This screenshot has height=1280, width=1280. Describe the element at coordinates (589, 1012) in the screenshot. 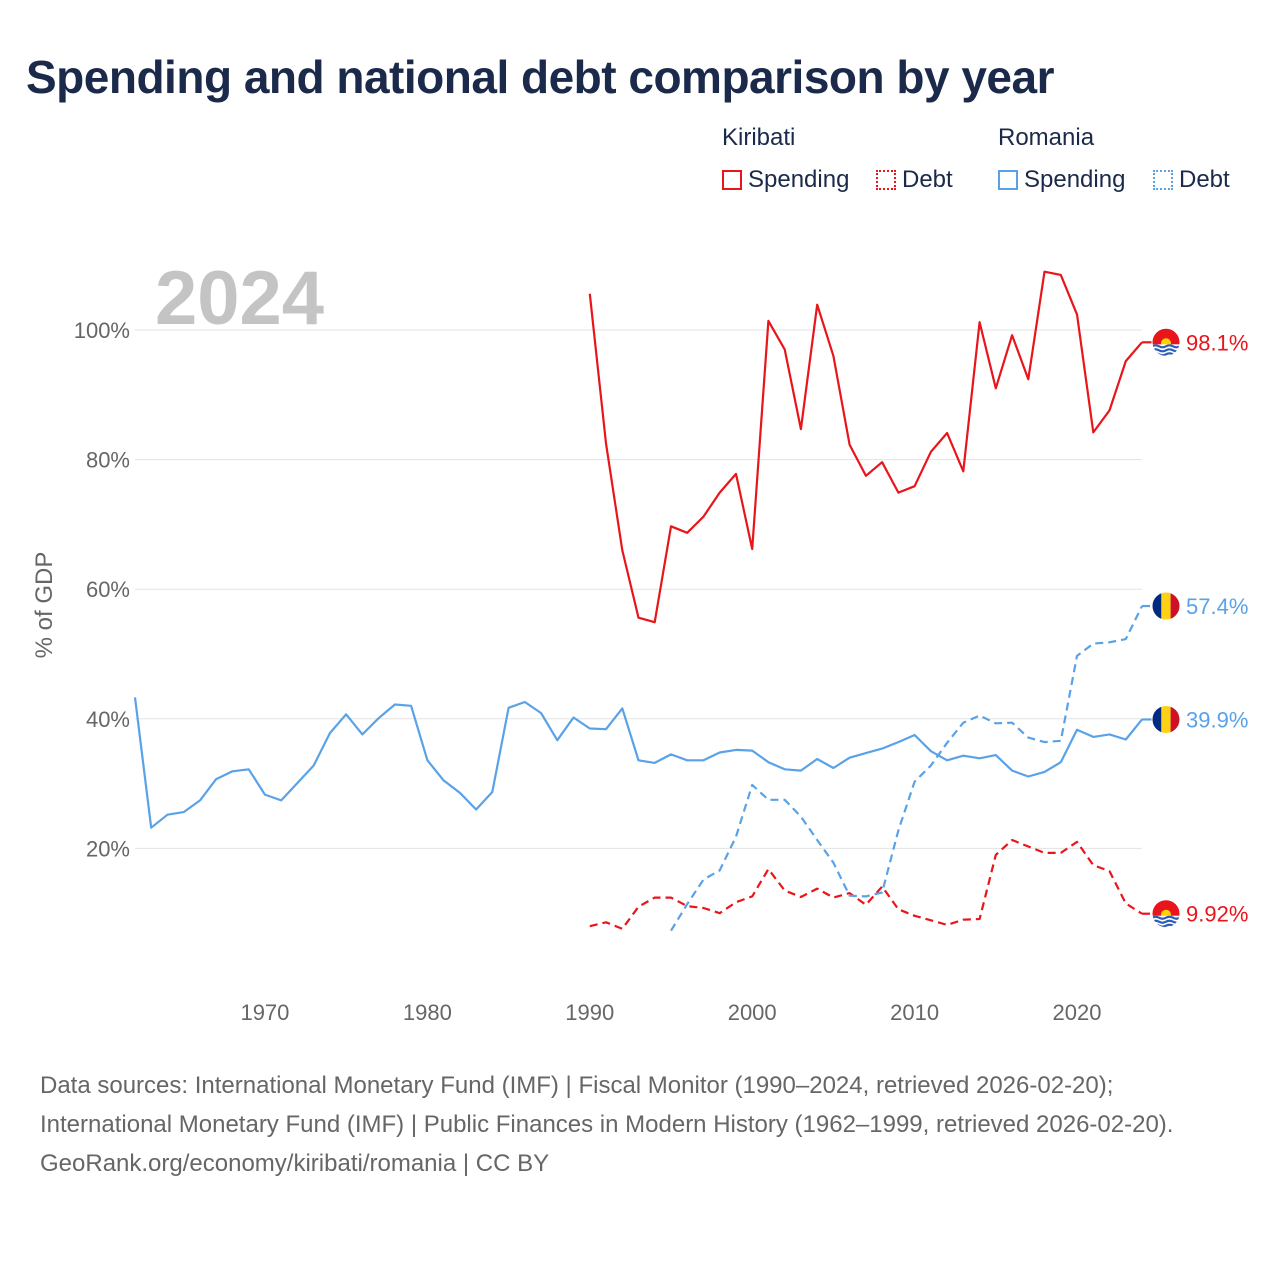

I see `x-tick-label: 1990` at that location.